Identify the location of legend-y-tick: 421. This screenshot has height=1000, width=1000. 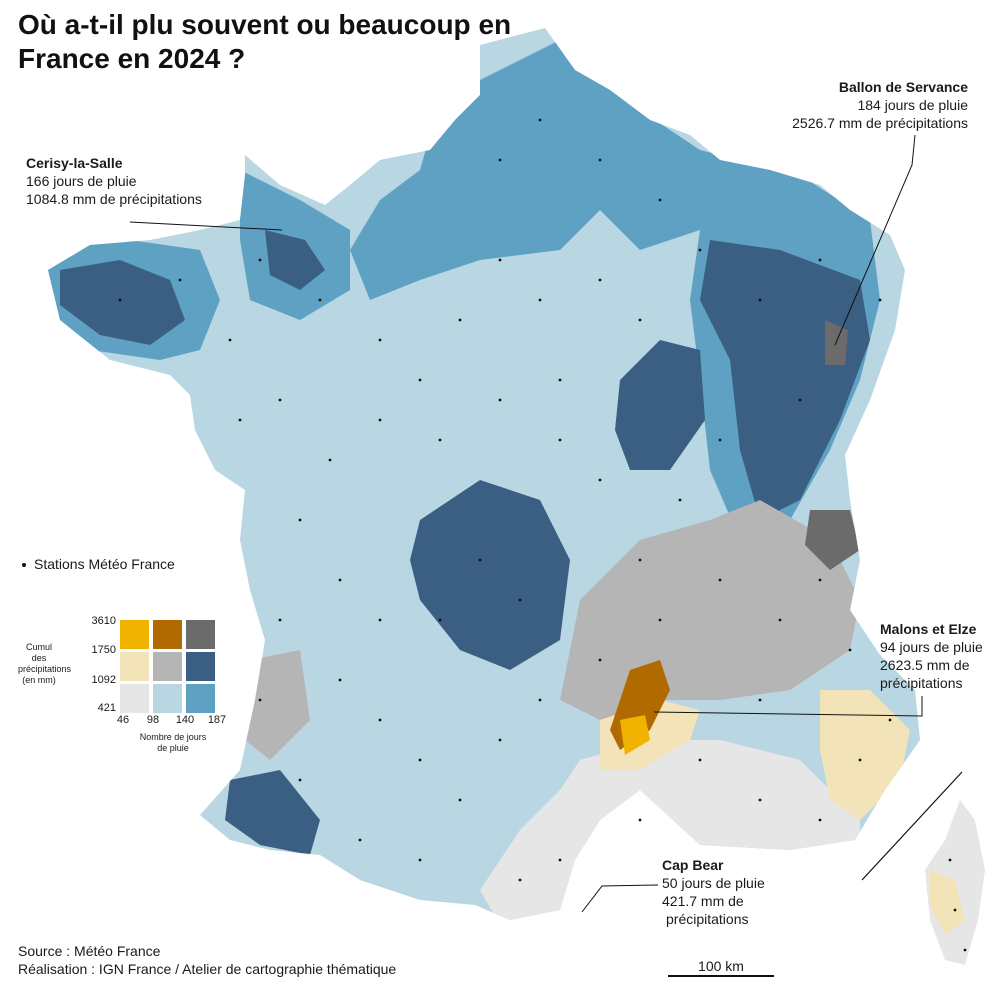
(106, 708).